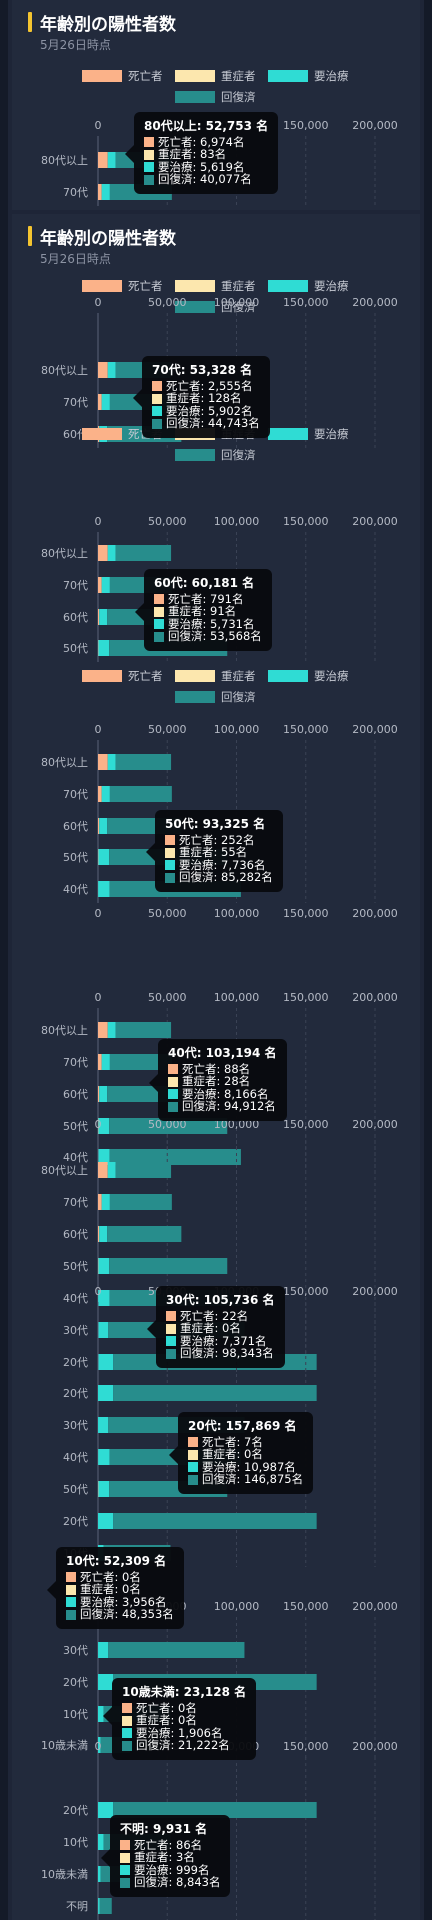 The width and height of the screenshot is (432, 1920). I want to click on tooltip-row: 回復済: 48,353名, so click(120, 1615).